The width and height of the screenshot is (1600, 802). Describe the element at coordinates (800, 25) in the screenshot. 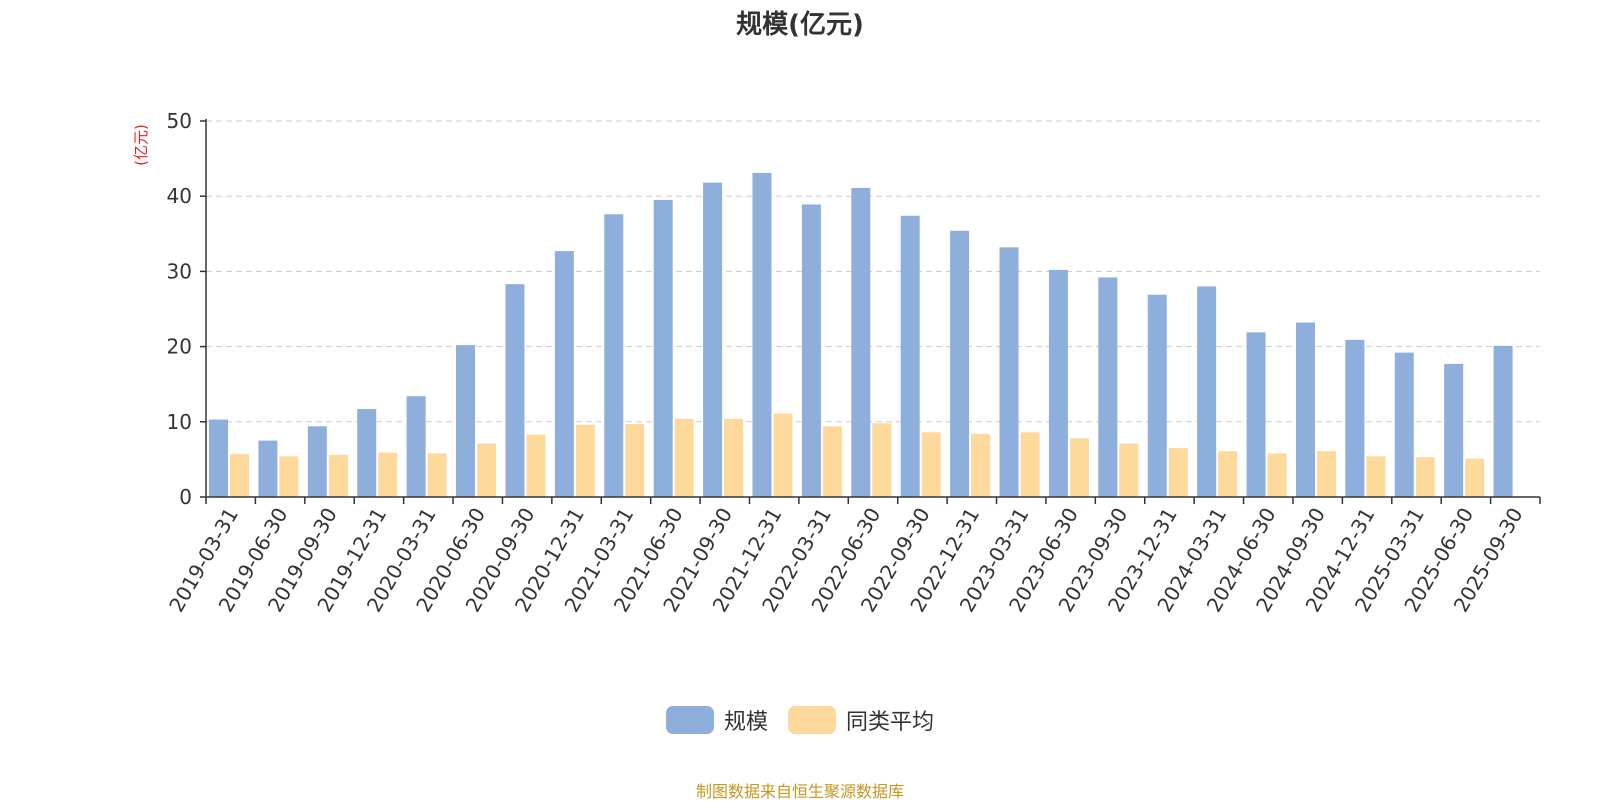

I see `chart-title: 规模(亿元)` at that location.